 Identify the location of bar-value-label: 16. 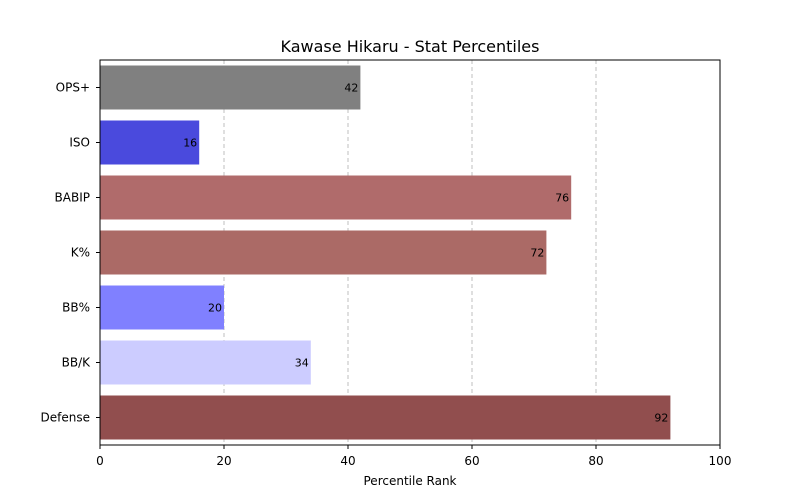
(190, 143).